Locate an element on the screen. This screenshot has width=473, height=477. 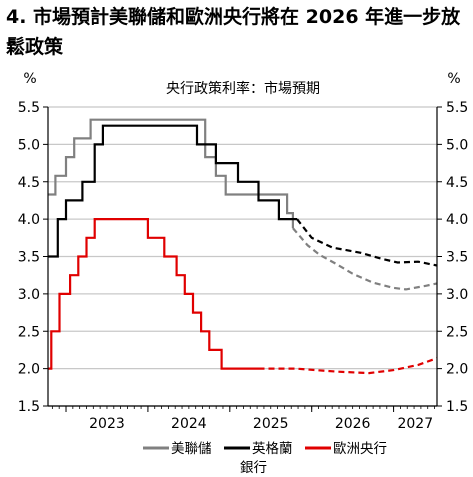
y-tick-label-left: 4.5 is located at coordinates (29, 183).